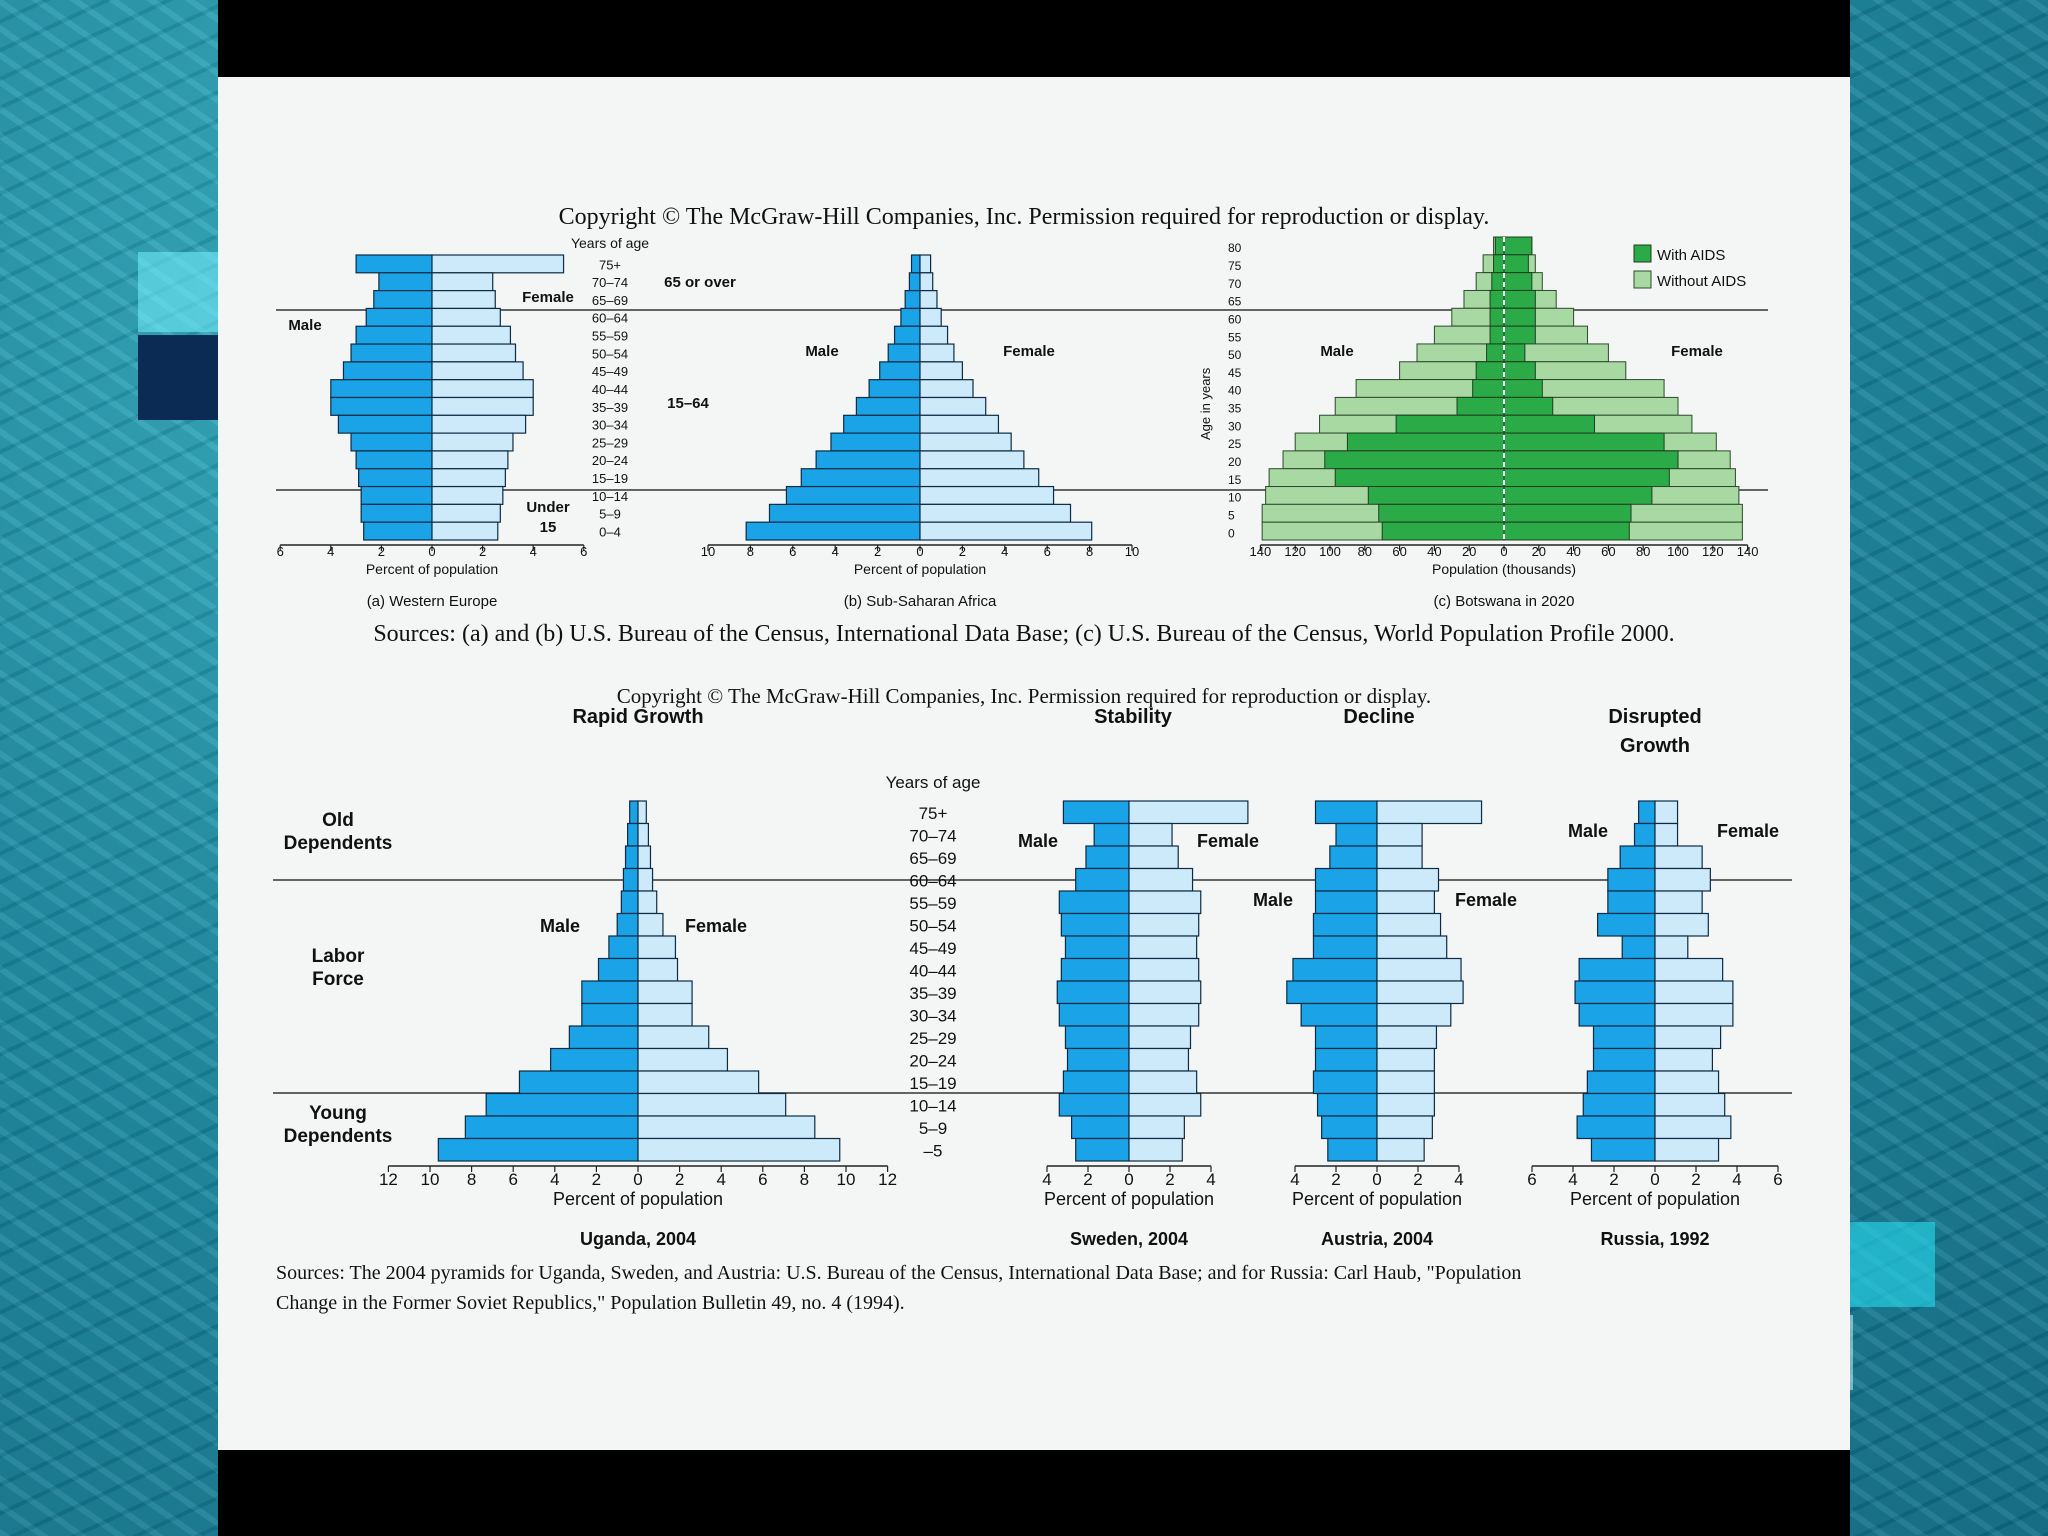 Image resolution: width=2048 pixels, height=1536 pixels. I want to click on legend-label-with-aids: With AIDS, so click(1691, 255).